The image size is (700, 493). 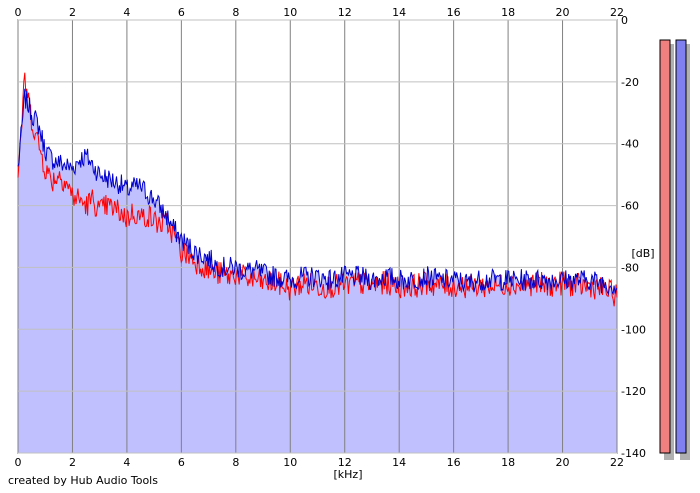 I want to click on x-tick-label-top: 2, so click(x=72, y=12).